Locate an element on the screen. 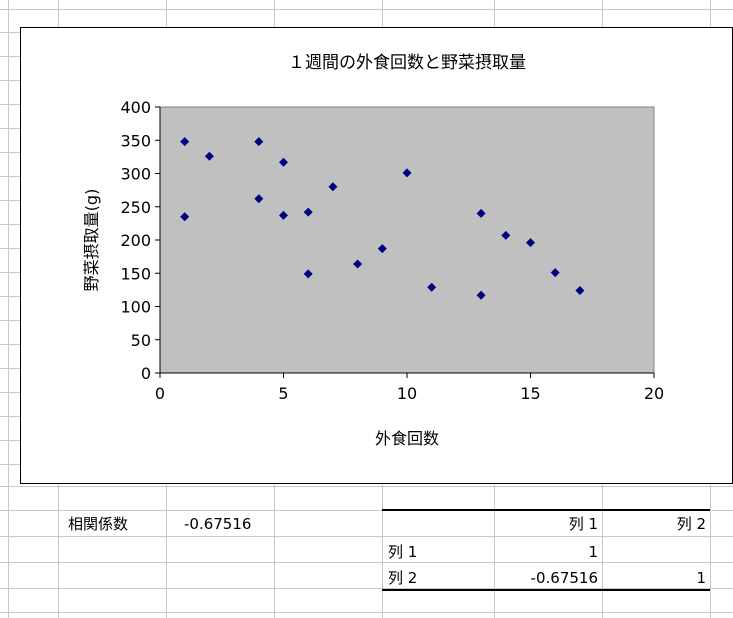 The image size is (733, 618). matrix-row-label: 列 2 is located at coordinates (403, 578).